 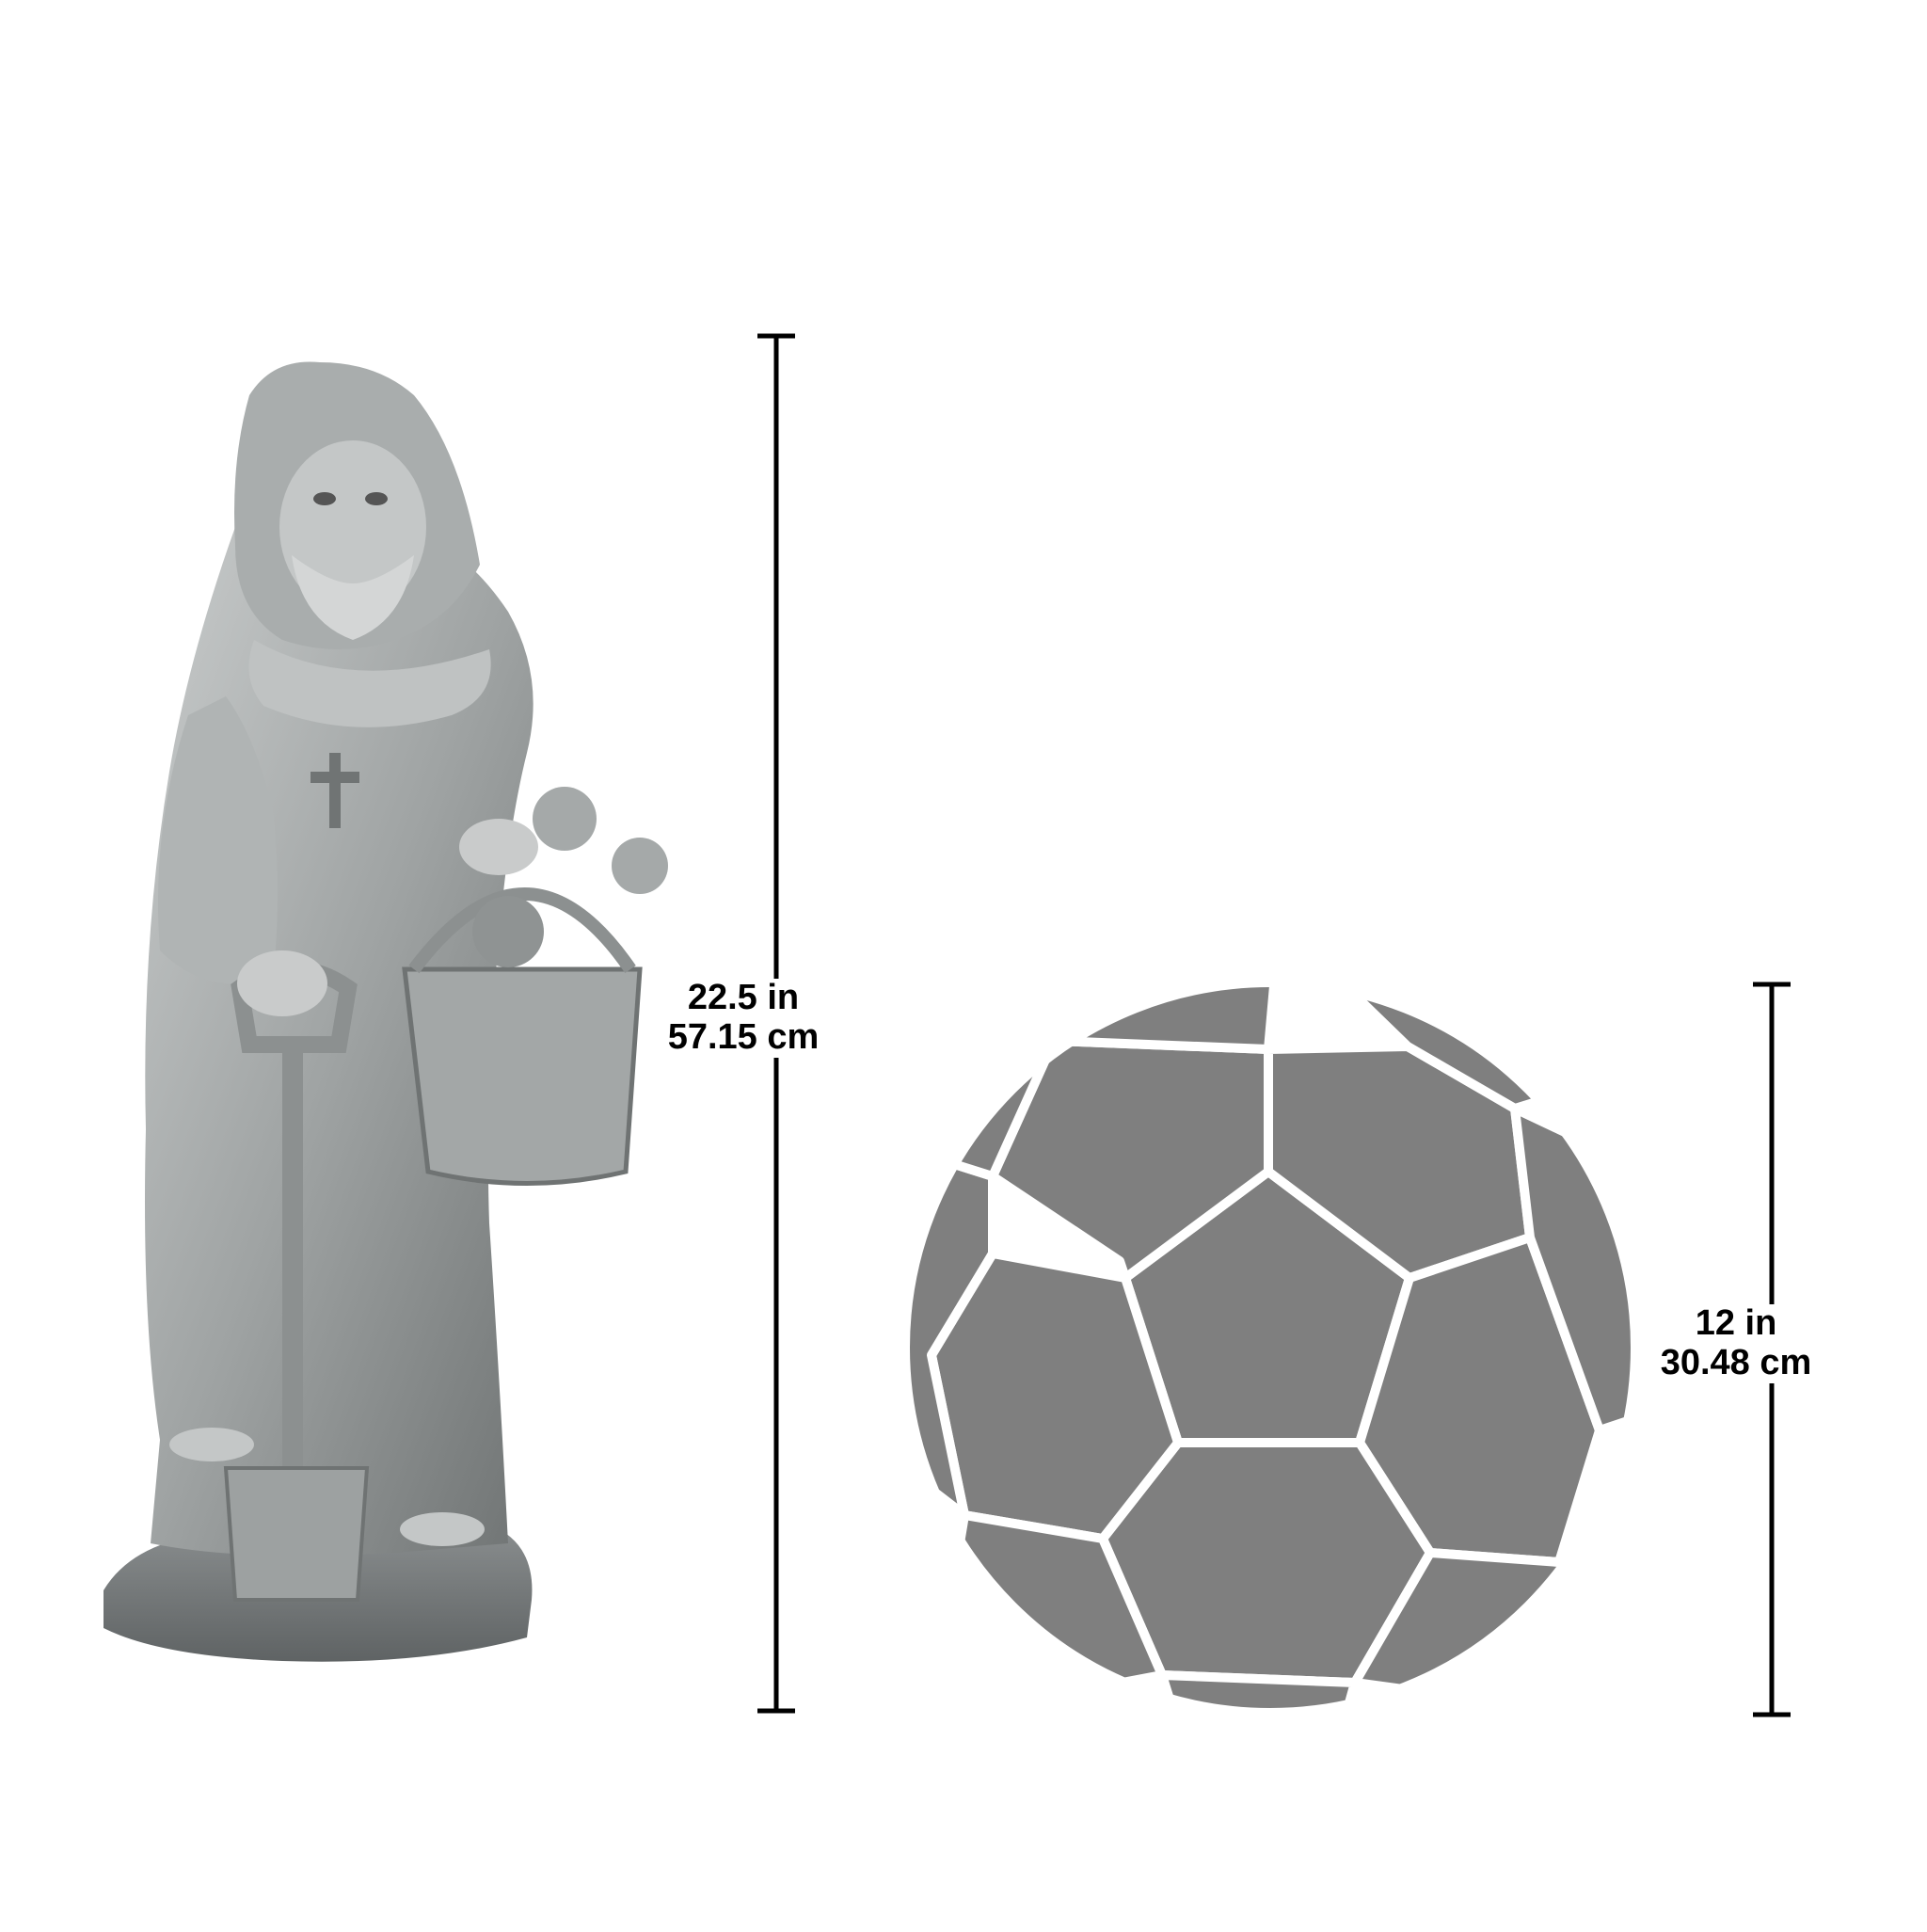 What do you see at coordinates (1270, 1348) in the screenshot?
I see `soccer-ball-icon` at bounding box center [1270, 1348].